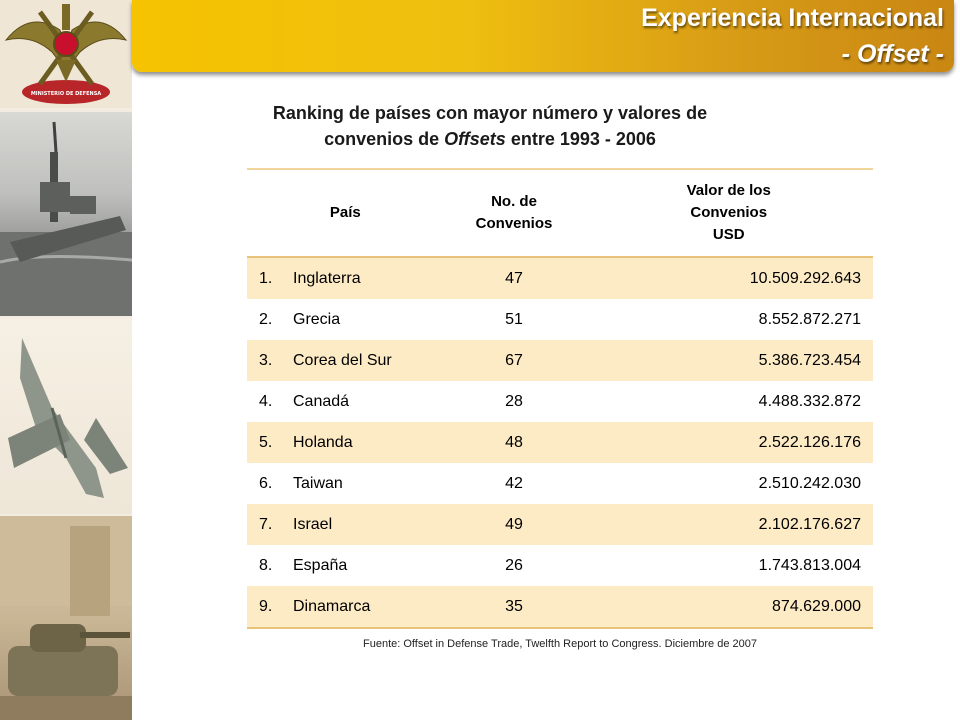 Image resolution: width=960 pixels, height=720 pixels. Describe the element at coordinates (66, 618) in the screenshot. I see `tank-photo` at that location.